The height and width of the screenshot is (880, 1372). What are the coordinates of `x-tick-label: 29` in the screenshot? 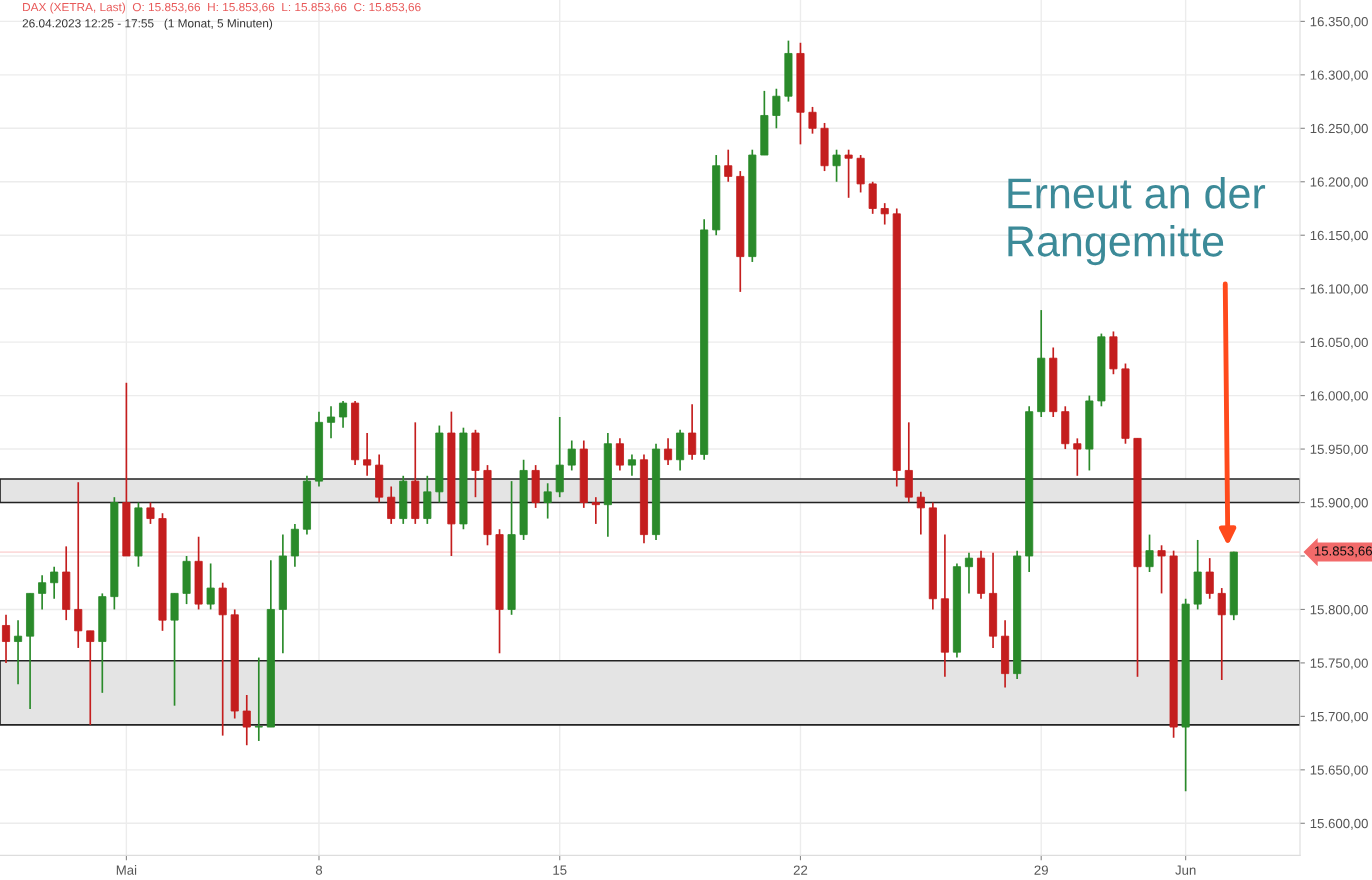 It's located at (1041, 870).